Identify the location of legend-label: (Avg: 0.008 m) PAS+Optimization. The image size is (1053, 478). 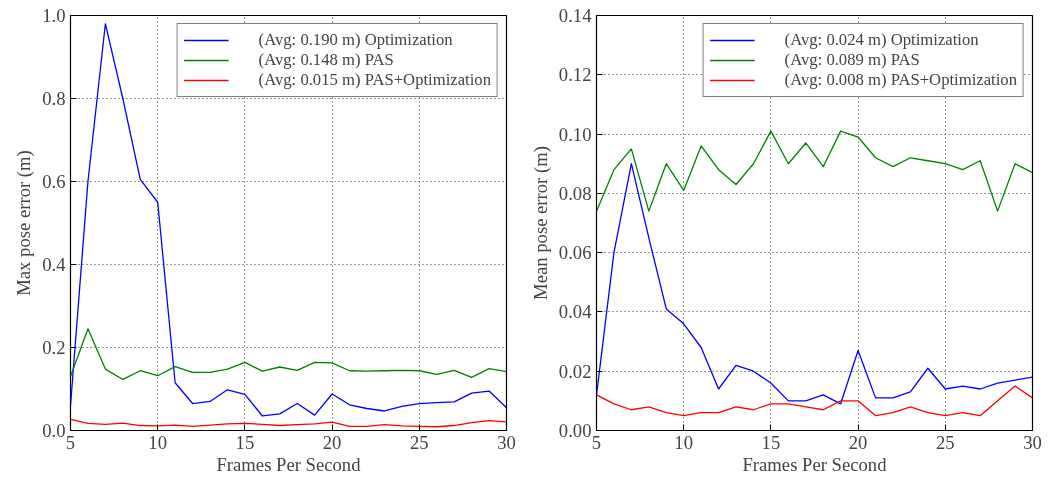
(900, 80).